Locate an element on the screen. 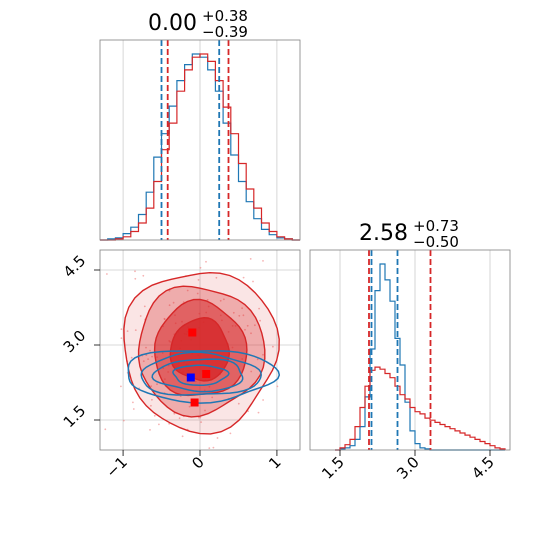 The image size is (550, 550). axes-frame-top-left is located at coordinates (200, 140).